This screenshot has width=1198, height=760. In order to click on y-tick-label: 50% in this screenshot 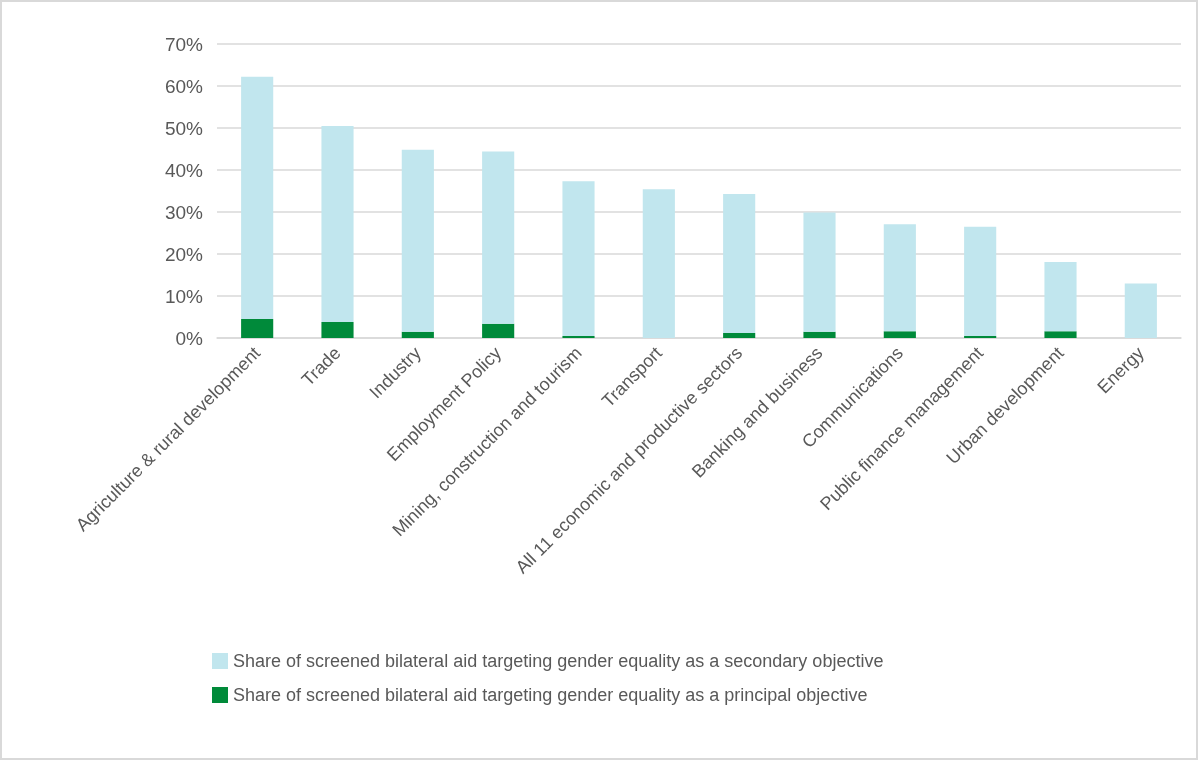, I will do `click(184, 128)`.